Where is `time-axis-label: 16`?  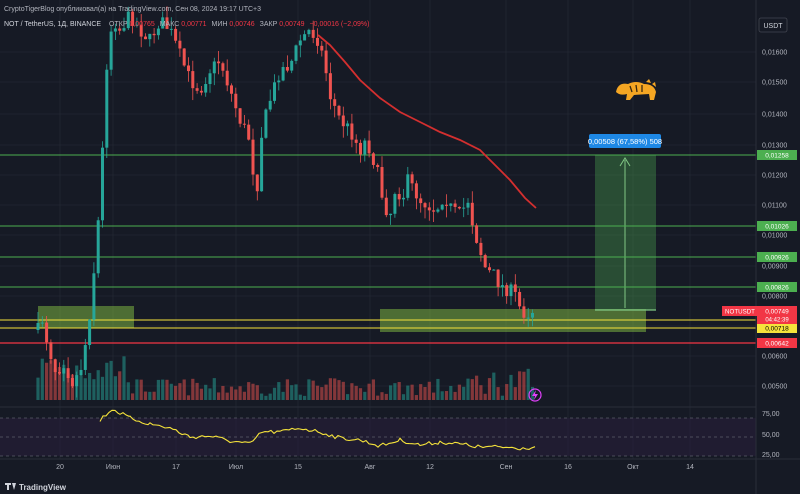
time-axis-label: 16 is located at coordinates (568, 467).